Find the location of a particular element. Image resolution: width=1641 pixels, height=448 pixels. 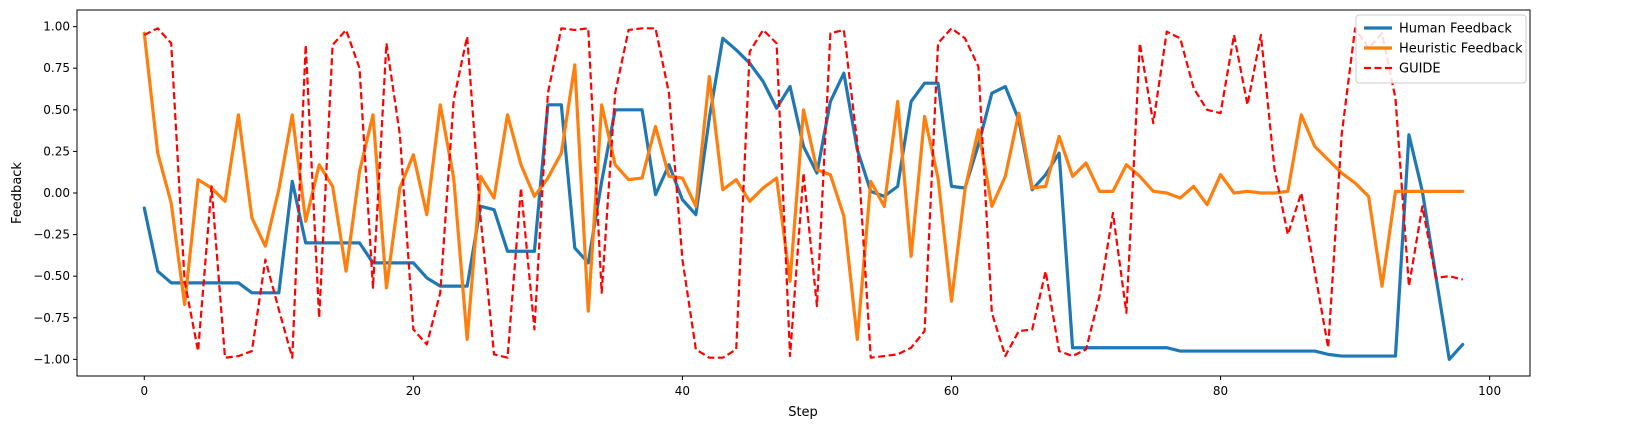

y-tick-label: −1.00 is located at coordinates (51, 359).